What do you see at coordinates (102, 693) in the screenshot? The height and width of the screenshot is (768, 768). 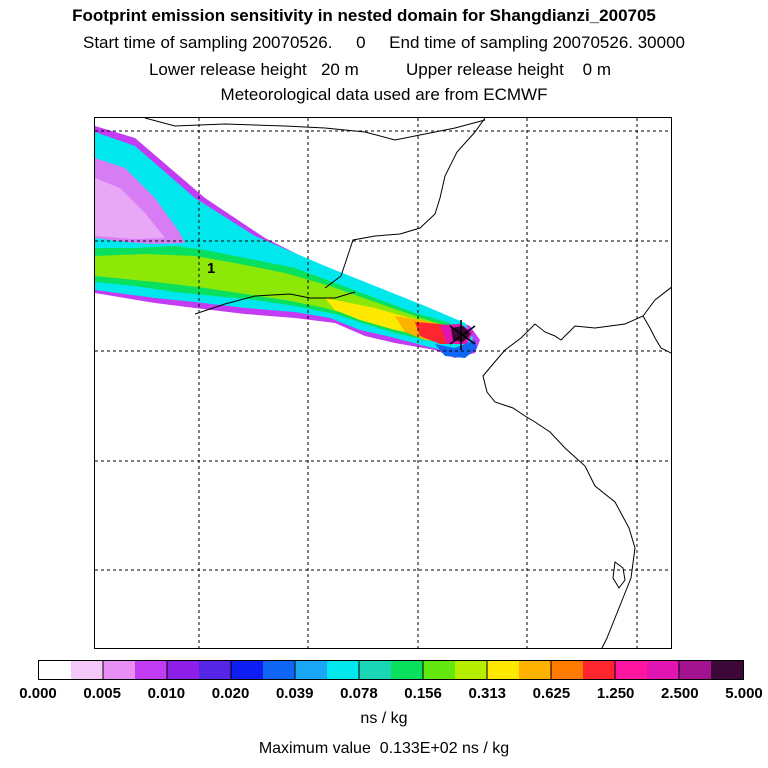 I see `colorbar-tick-label: 0.005` at bounding box center [102, 693].